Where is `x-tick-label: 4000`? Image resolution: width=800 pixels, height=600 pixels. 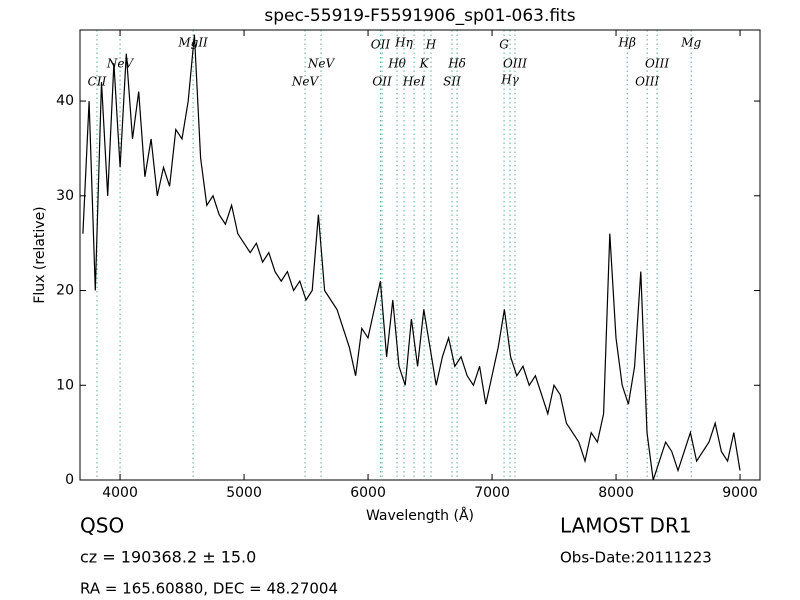
x-tick-label: 4000 is located at coordinates (120, 493).